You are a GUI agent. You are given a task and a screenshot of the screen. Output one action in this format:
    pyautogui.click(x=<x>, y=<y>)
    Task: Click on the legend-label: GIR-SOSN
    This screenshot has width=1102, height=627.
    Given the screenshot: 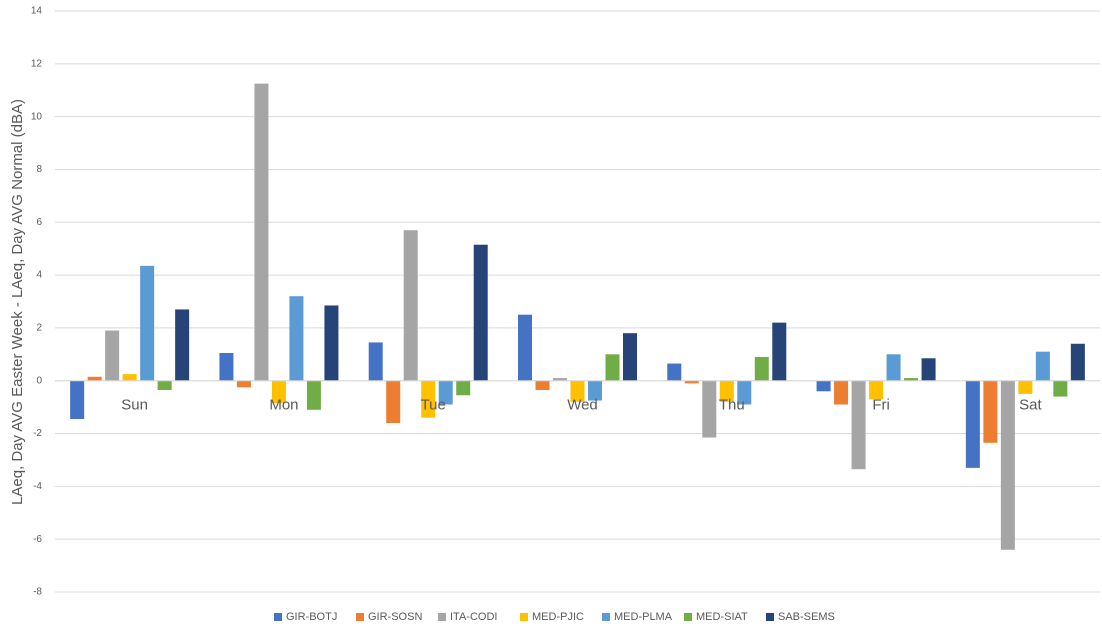 What is the action you would take?
    pyautogui.click(x=395, y=617)
    